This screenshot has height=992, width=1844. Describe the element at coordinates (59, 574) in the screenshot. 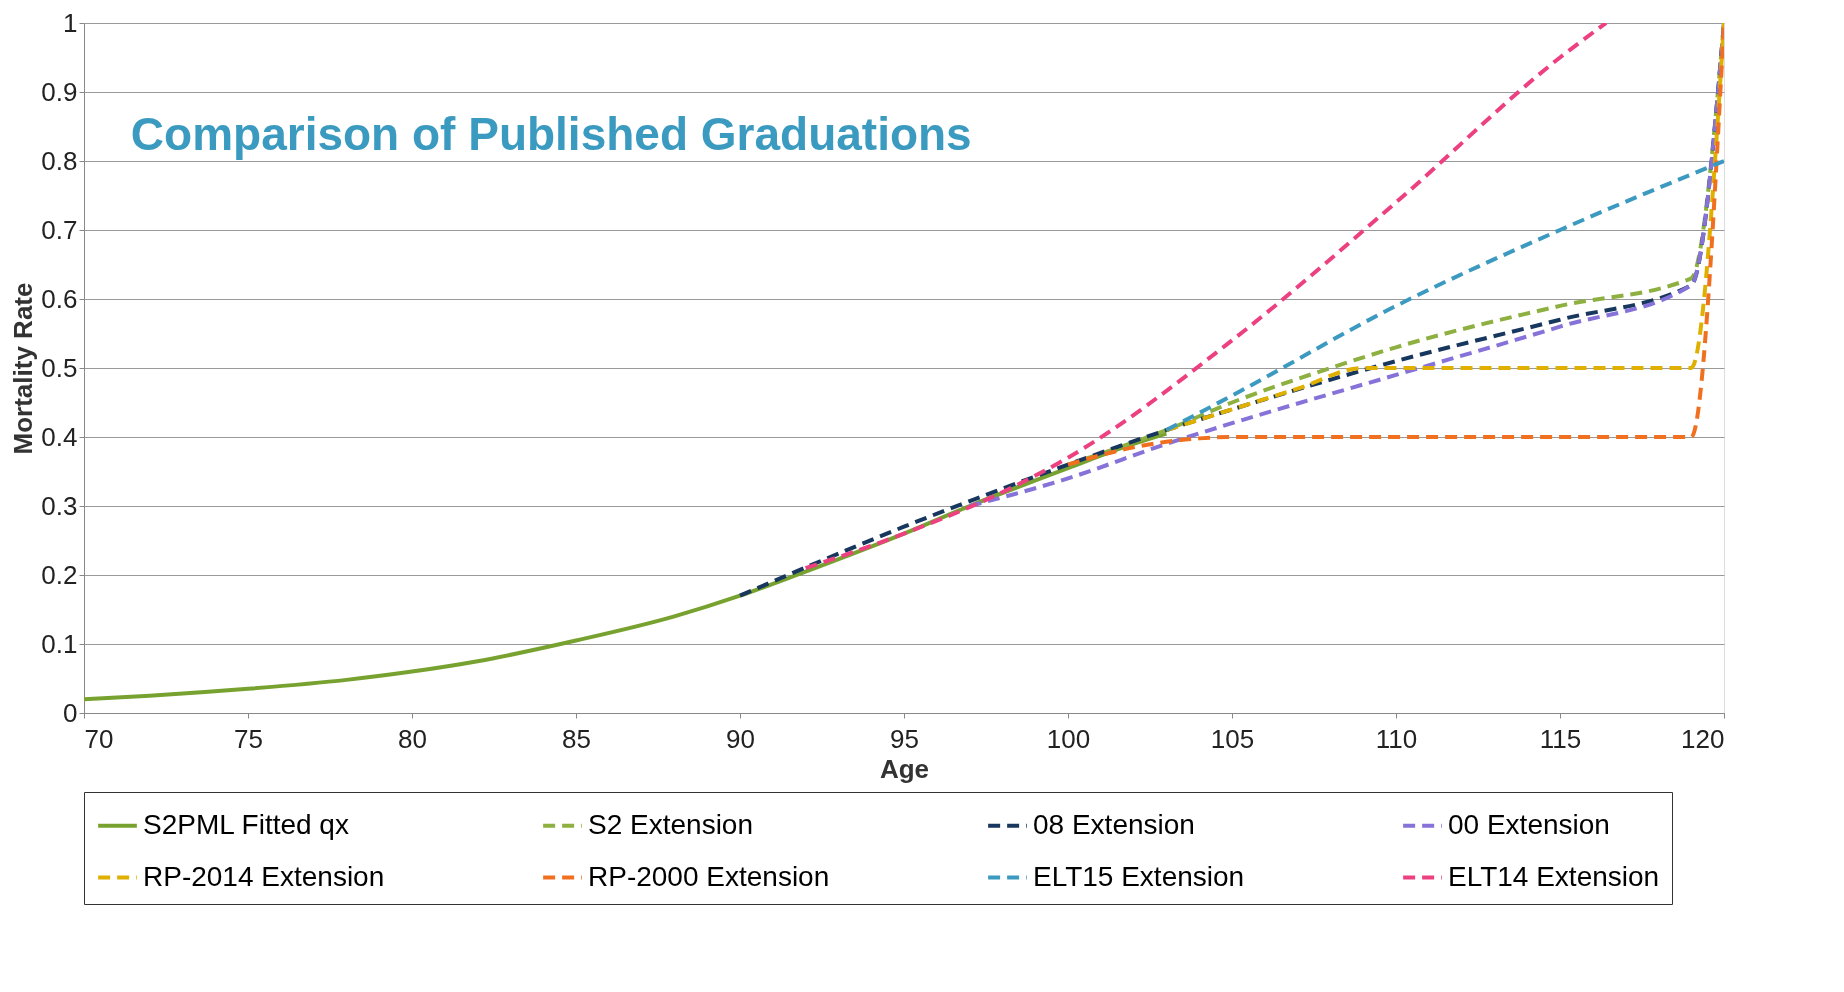

I see `y-tick-label: 0.2` at that location.